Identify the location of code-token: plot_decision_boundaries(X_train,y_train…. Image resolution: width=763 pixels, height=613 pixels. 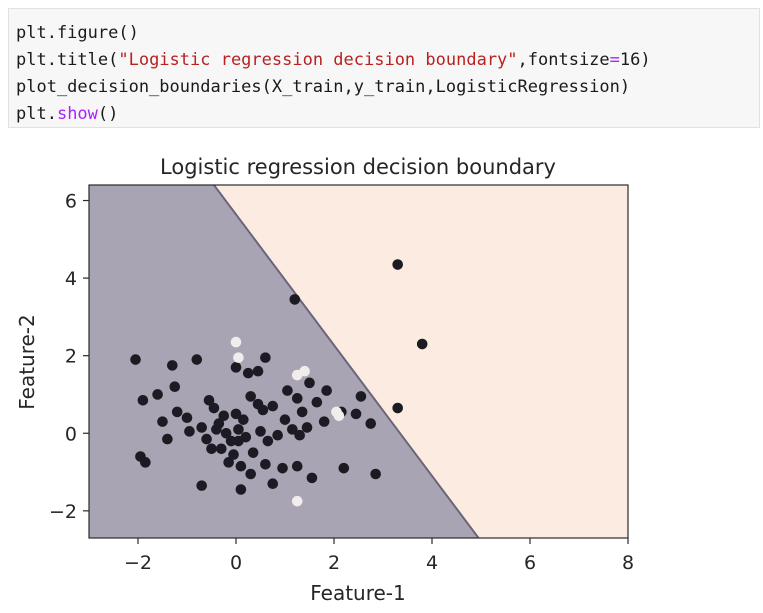
(323, 87).